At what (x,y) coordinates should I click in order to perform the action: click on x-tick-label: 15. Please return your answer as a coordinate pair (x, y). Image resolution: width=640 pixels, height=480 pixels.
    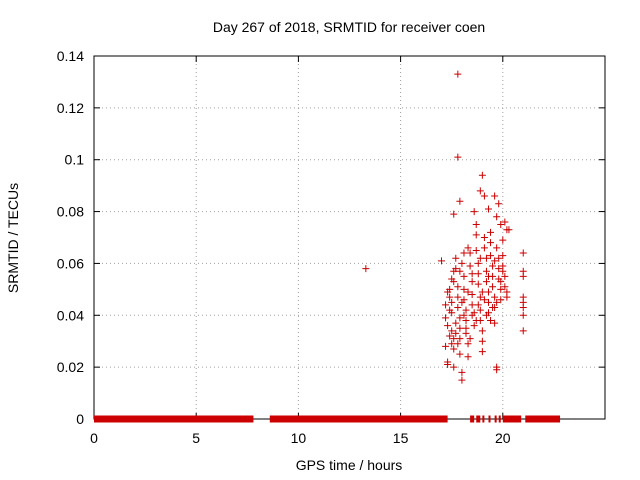
    Looking at the image, I should click on (401, 438).